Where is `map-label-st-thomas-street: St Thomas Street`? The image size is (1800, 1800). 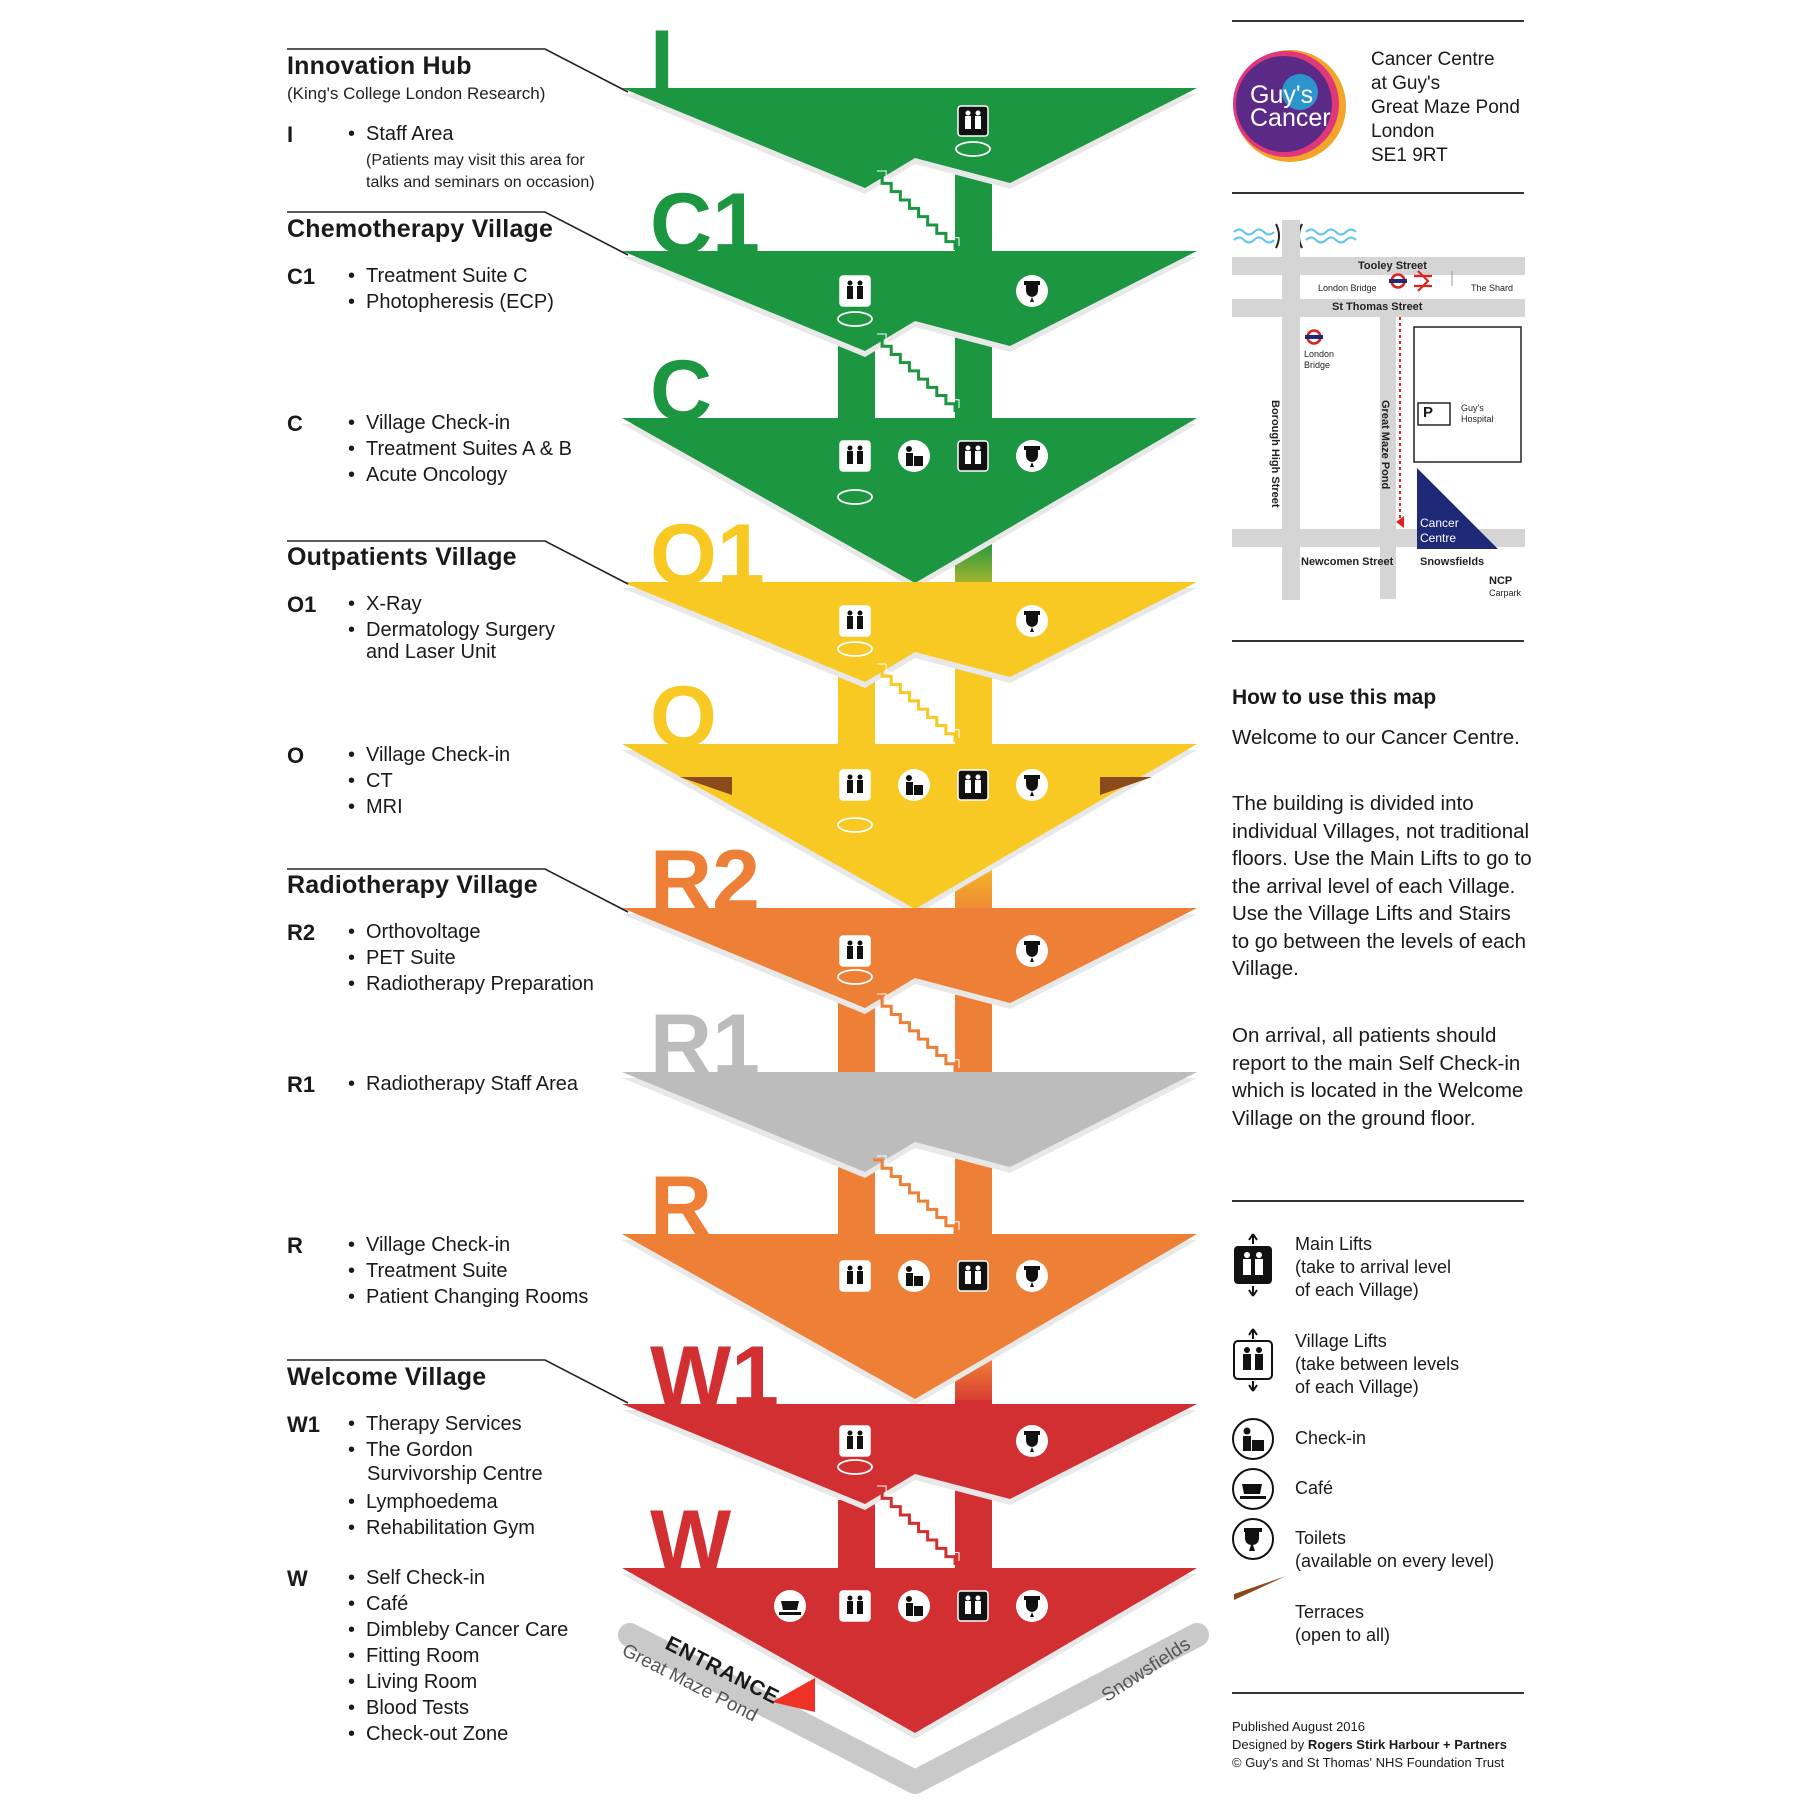 map-label-st-thomas-street: St Thomas Street is located at coordinates (1377, 307).